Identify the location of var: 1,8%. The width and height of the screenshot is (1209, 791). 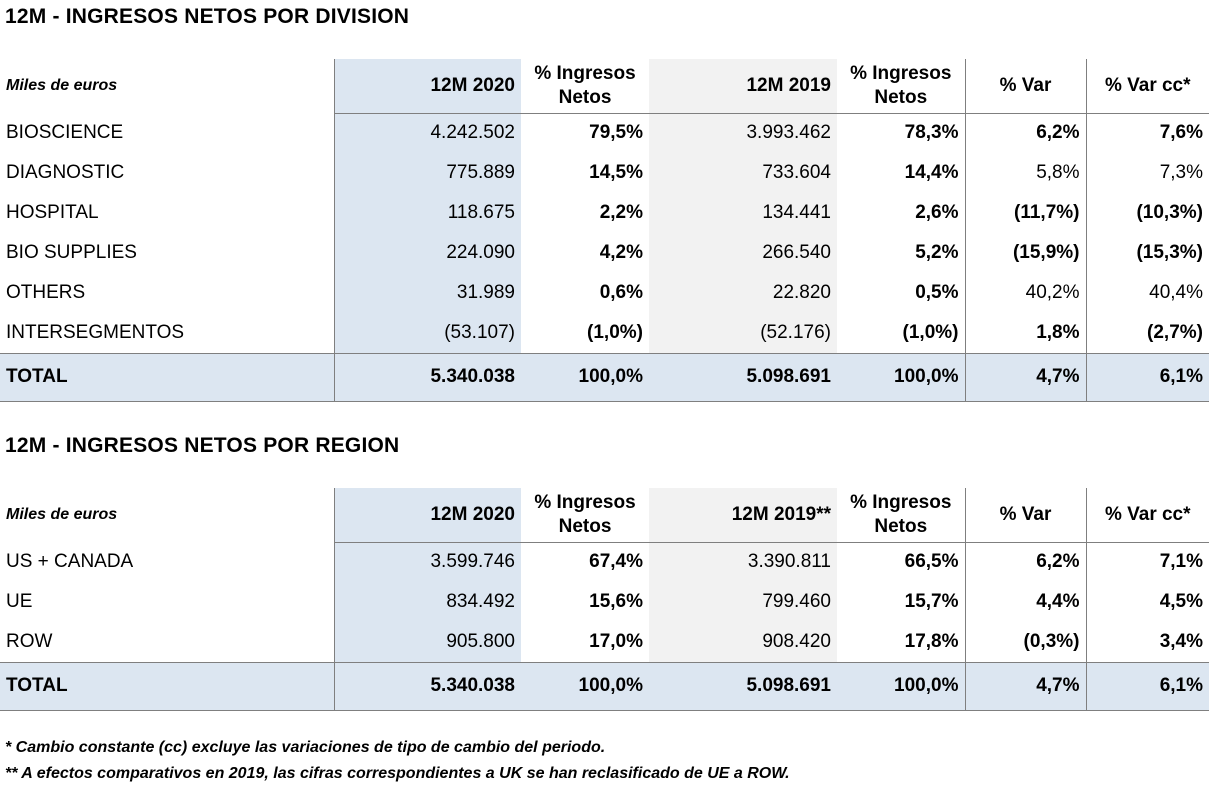
(1025, 333).